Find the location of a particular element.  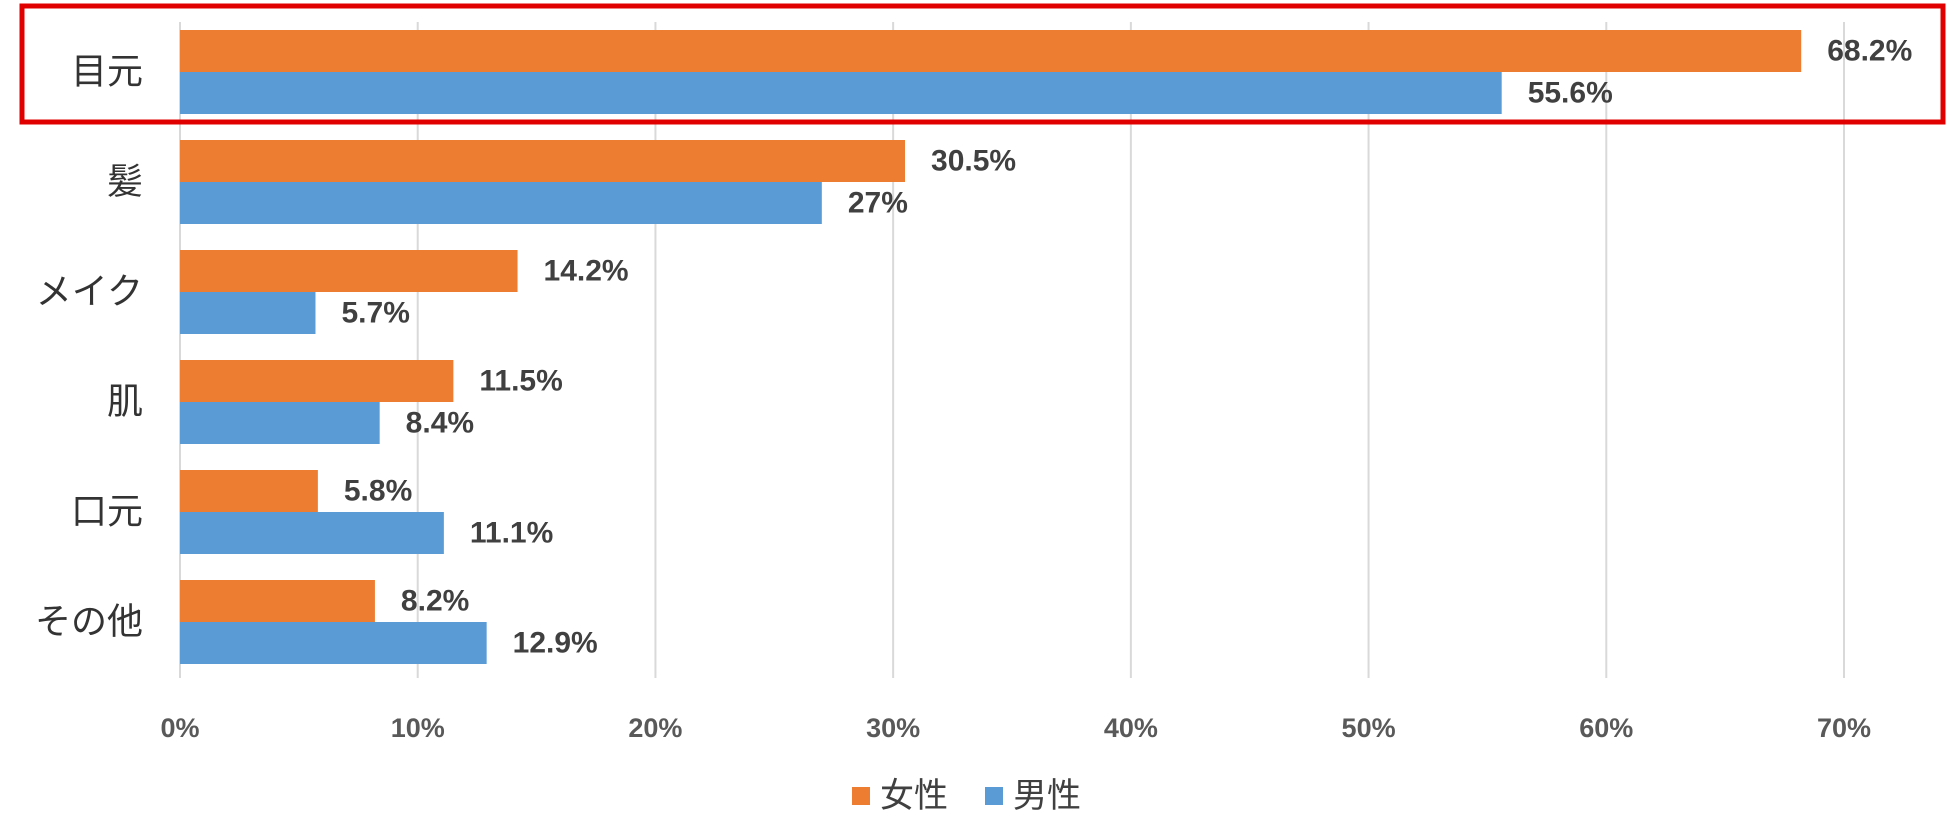

data-label-series-2-category-5: 11.1% is located at coordinates (511, 533).